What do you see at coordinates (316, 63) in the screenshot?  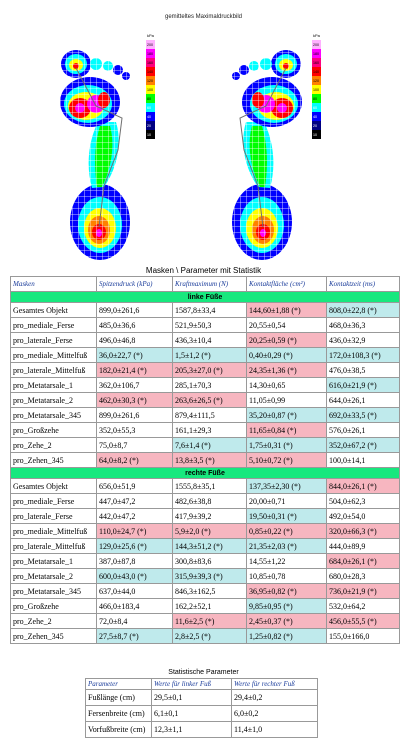 I see `scale-right-tick: 160` at bounding box center [316, 63].